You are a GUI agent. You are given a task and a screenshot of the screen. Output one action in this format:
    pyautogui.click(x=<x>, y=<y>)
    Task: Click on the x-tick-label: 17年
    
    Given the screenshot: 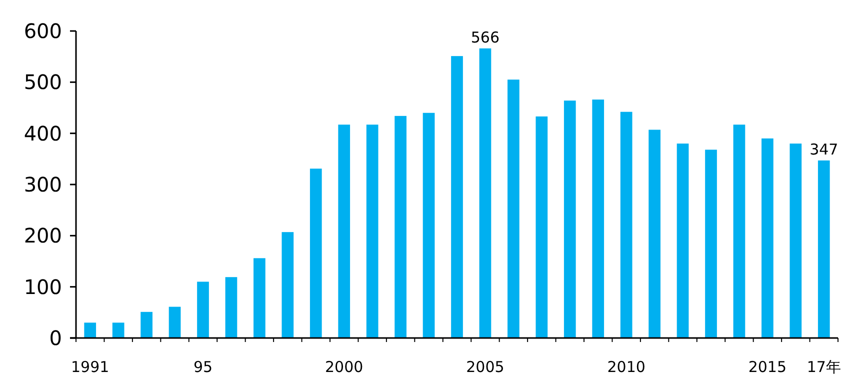 What is the action you would take?
    pyautogui.click(x=823, y=367)
    